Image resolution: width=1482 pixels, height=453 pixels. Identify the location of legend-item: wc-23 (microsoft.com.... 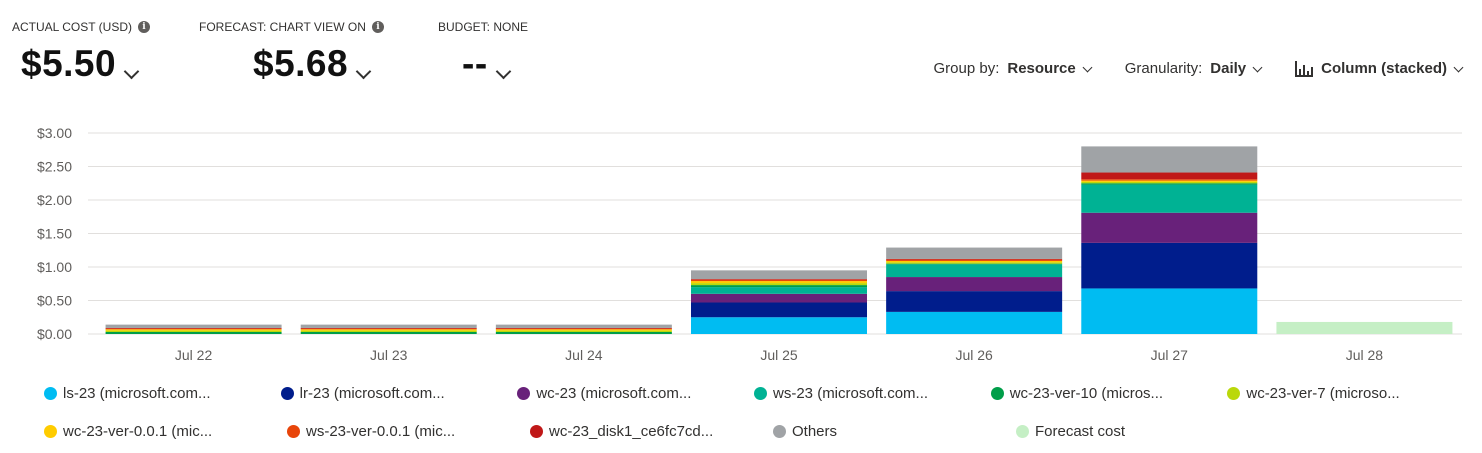
(635, 393).